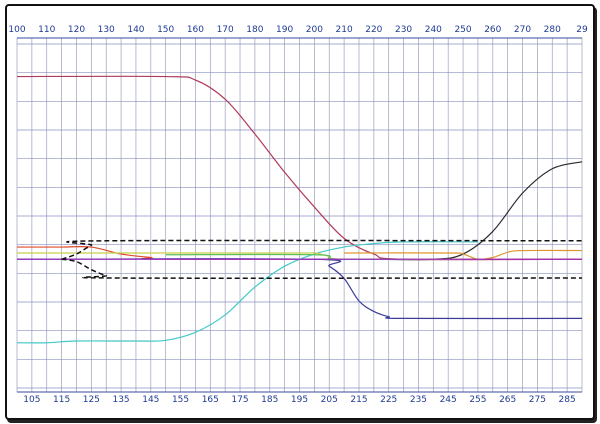 The image size is (600, 424). Describe the element at coordinates (358, 400) in the screenshot. I see `bottom-tick-label: 215` at that location.